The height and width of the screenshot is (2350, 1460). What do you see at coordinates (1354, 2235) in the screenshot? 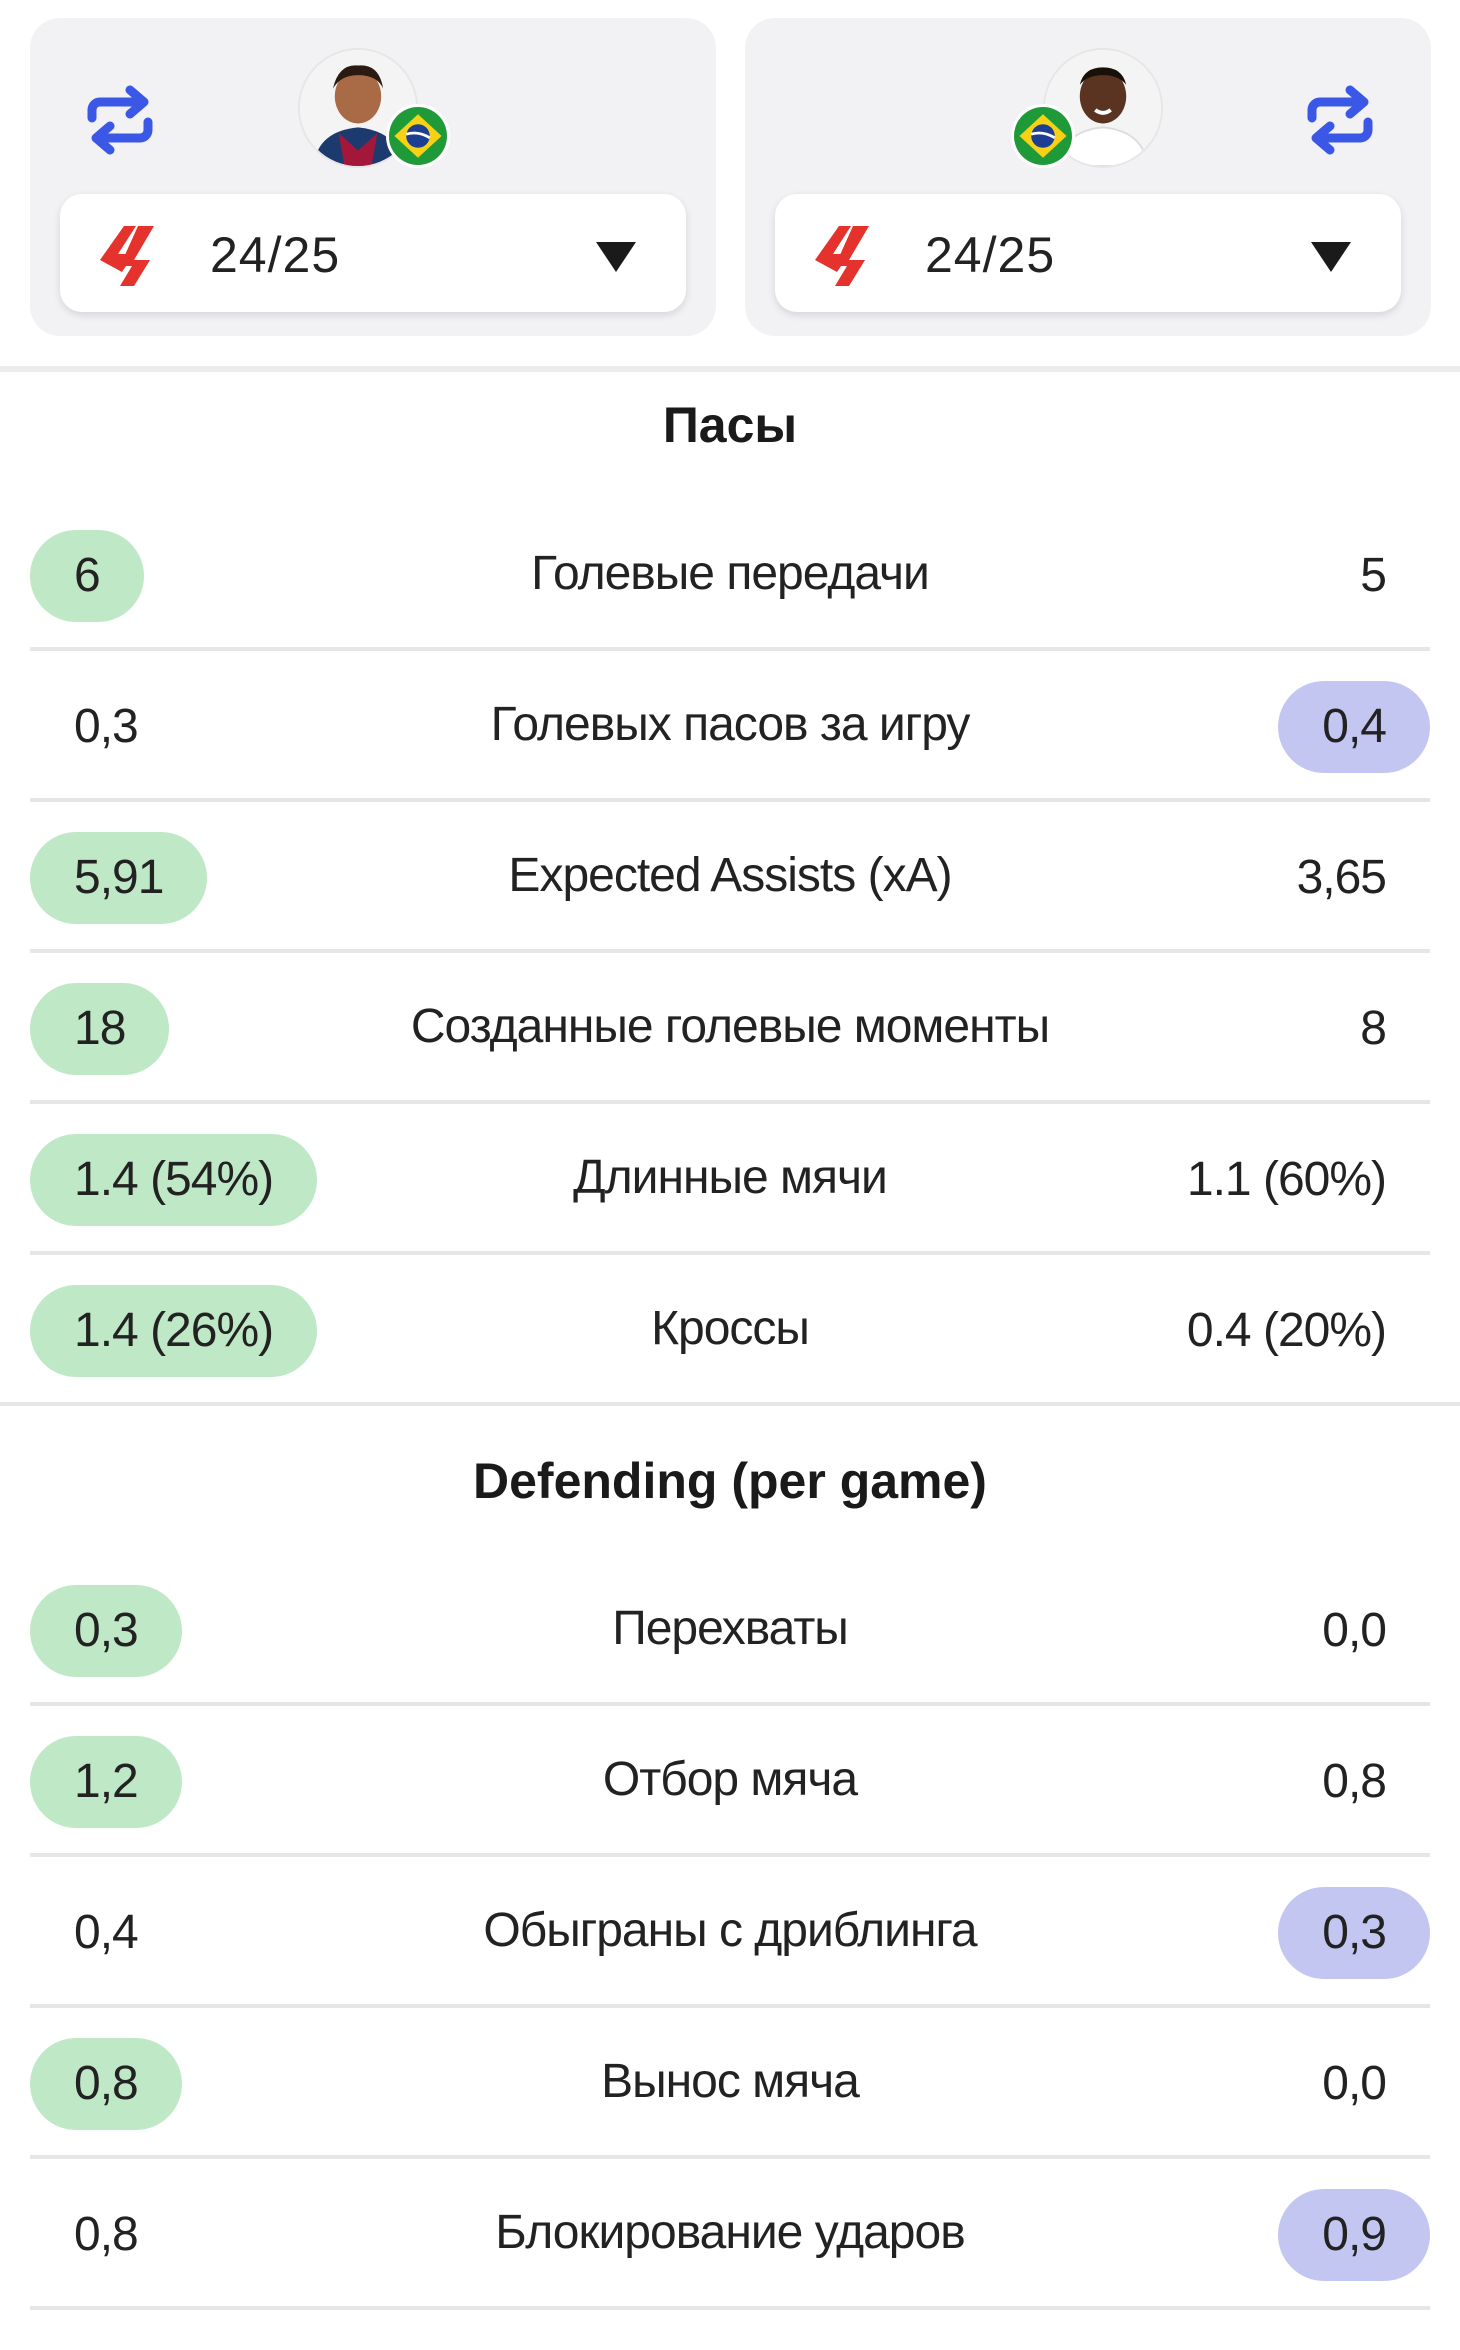
I see `stat-value-right: 0,9` at bounding box center [1354, 2235].